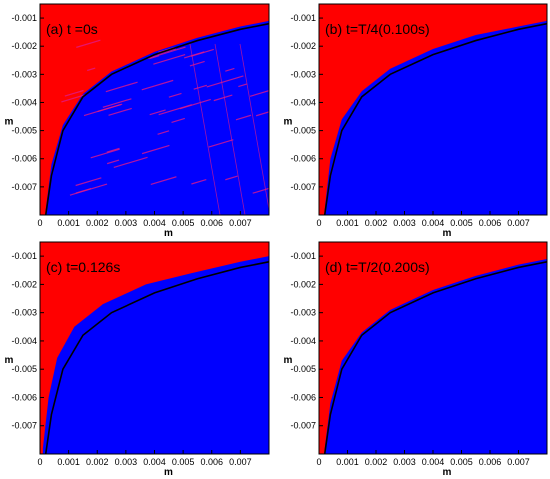 The height and width of the screenshot is (479, 550). What do you see at coordinates (83, 267) in the screenshot?
I see `panel-label: (c) t=0.126s` at bounding box center [83, 267].